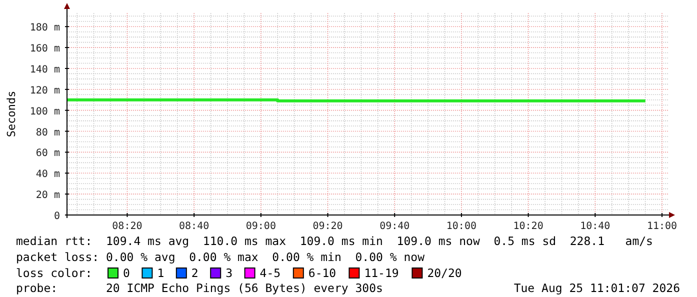  What do you see at coordinates (528, 226) in the screenshot?
I see `x-tick-label: 10:20` at bounding box center [528, 226].